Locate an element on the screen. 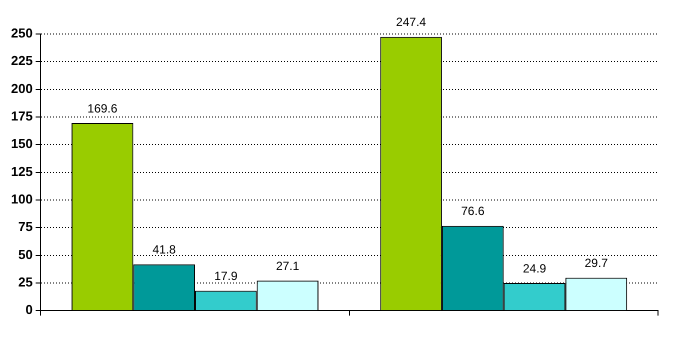 The image size is (680, 344). data-label: 27.1 is located at coordinates (288, 265).